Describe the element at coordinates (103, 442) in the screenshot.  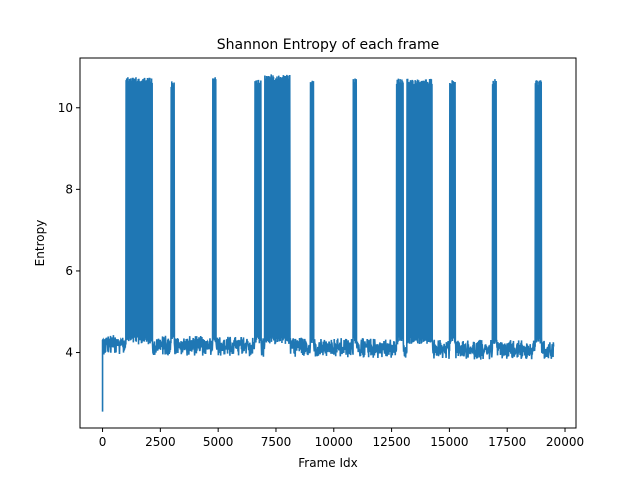
I see `x-tick-label: 0` at that location.